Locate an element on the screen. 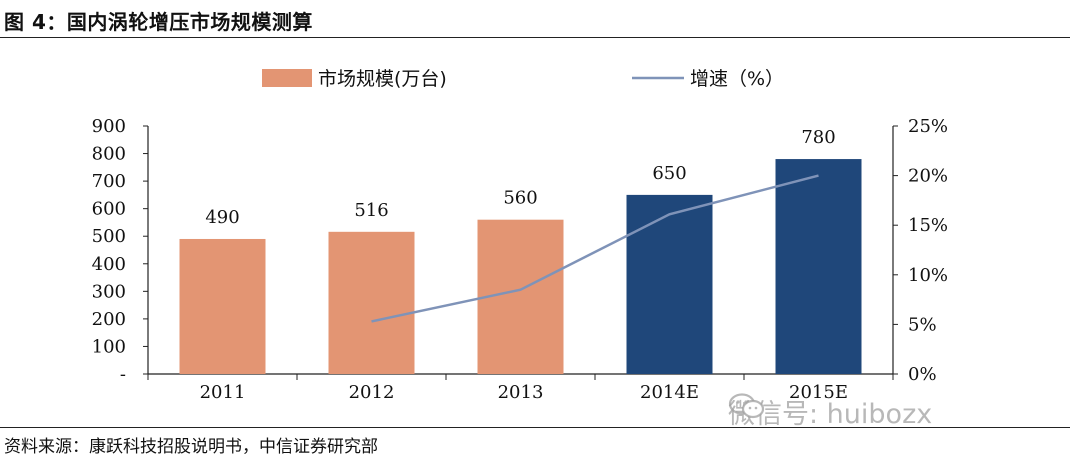 The height and width of the screenshot is (462, 1070). legend-label-line: 增速（%） is located at coordinates (737, 79).